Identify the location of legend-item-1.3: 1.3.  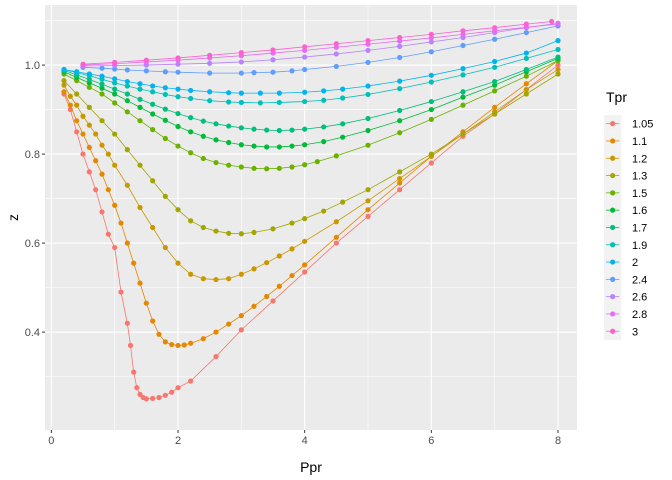
(625, 175).